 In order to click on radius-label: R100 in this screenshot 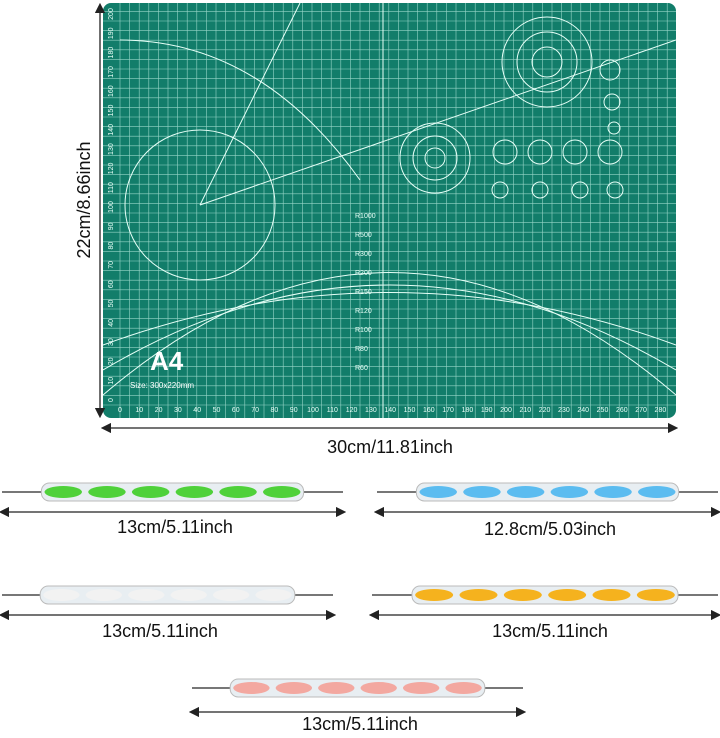, I will do `click(363, 330)`.